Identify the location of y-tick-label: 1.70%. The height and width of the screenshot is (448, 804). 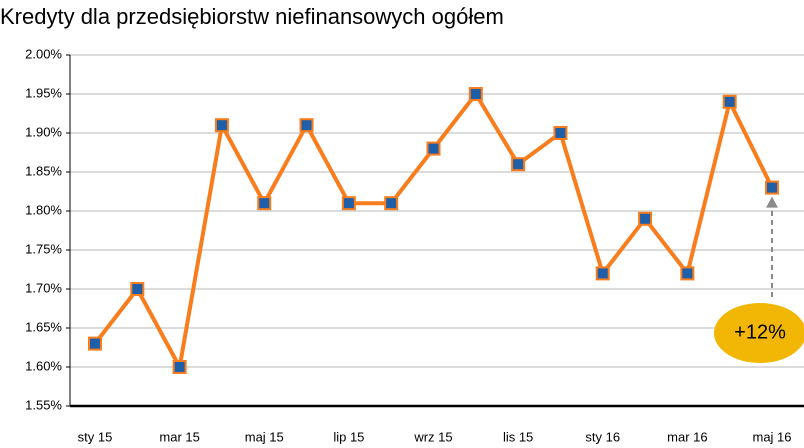
(43, 287).